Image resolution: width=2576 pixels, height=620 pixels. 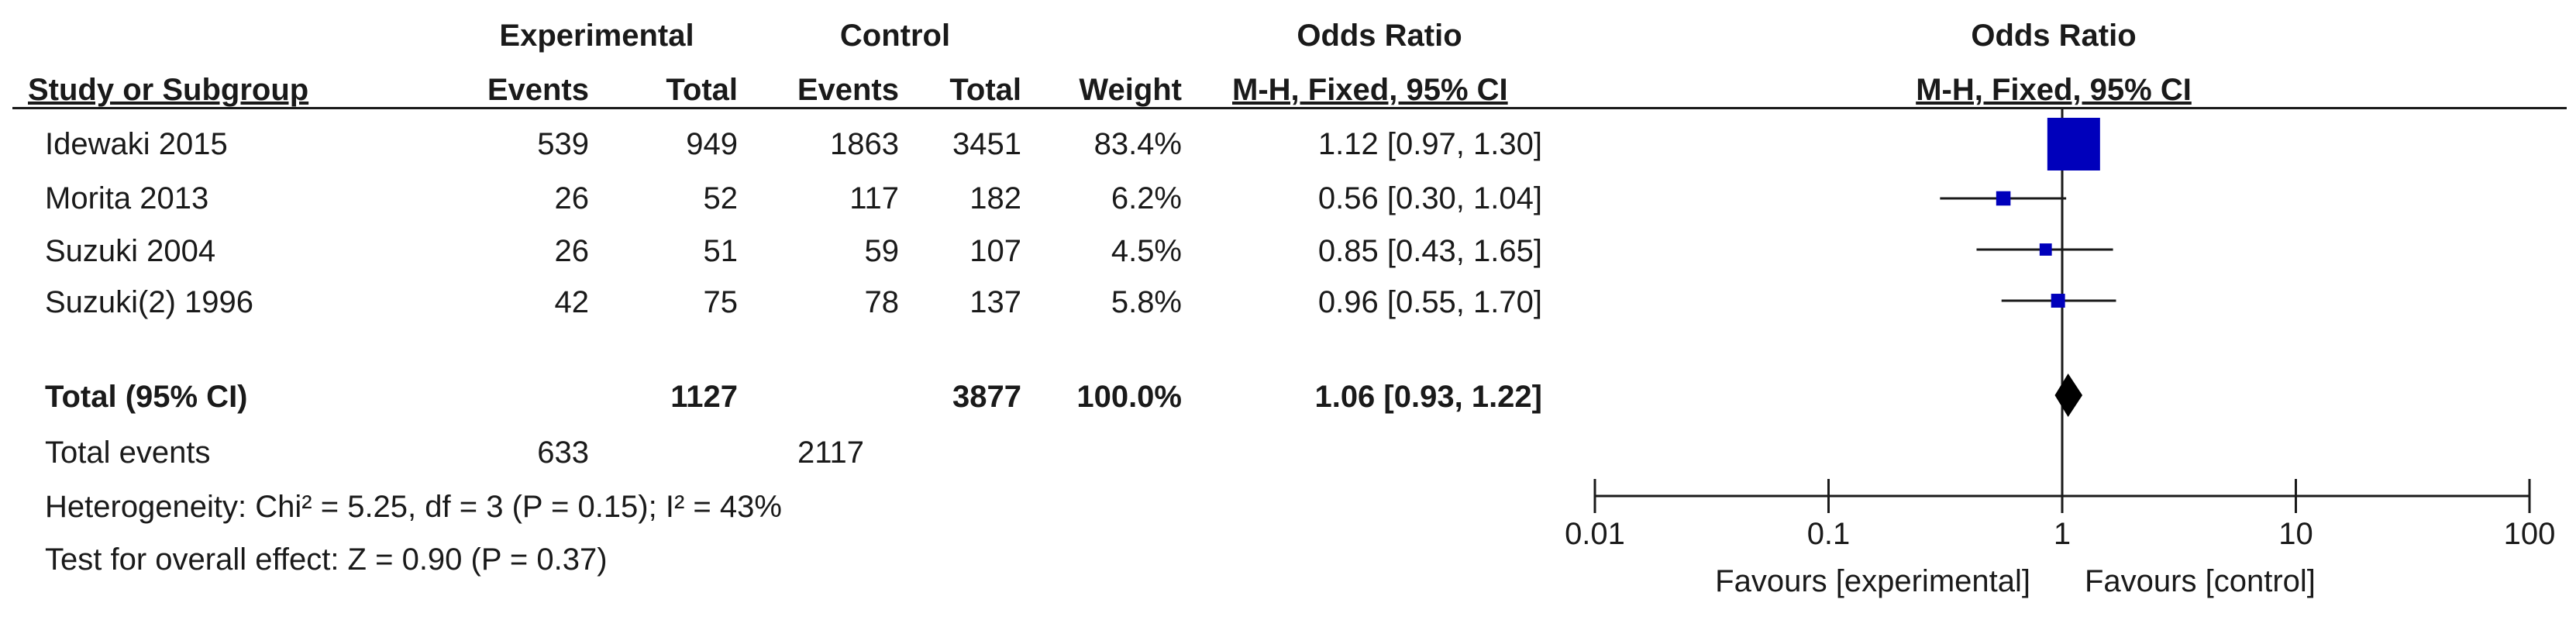 What do you see at coordinates (995, 251) in the screenshot?
I see `ctl-total: 107` at bounding box center [995, 251].